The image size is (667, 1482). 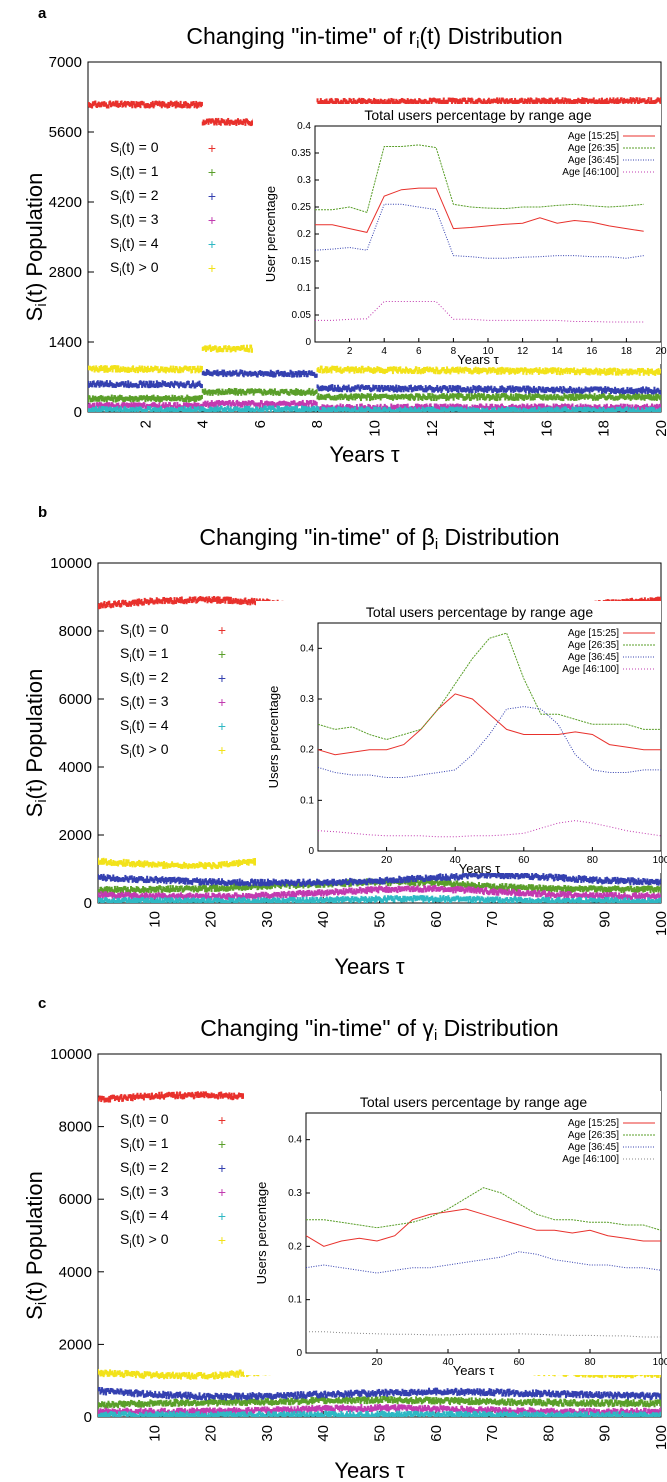 What do you see at coordinates (302, 207) in the screenshot?
I see `inset-y-tick-label: 0.25` at bounding box center [302, 207].